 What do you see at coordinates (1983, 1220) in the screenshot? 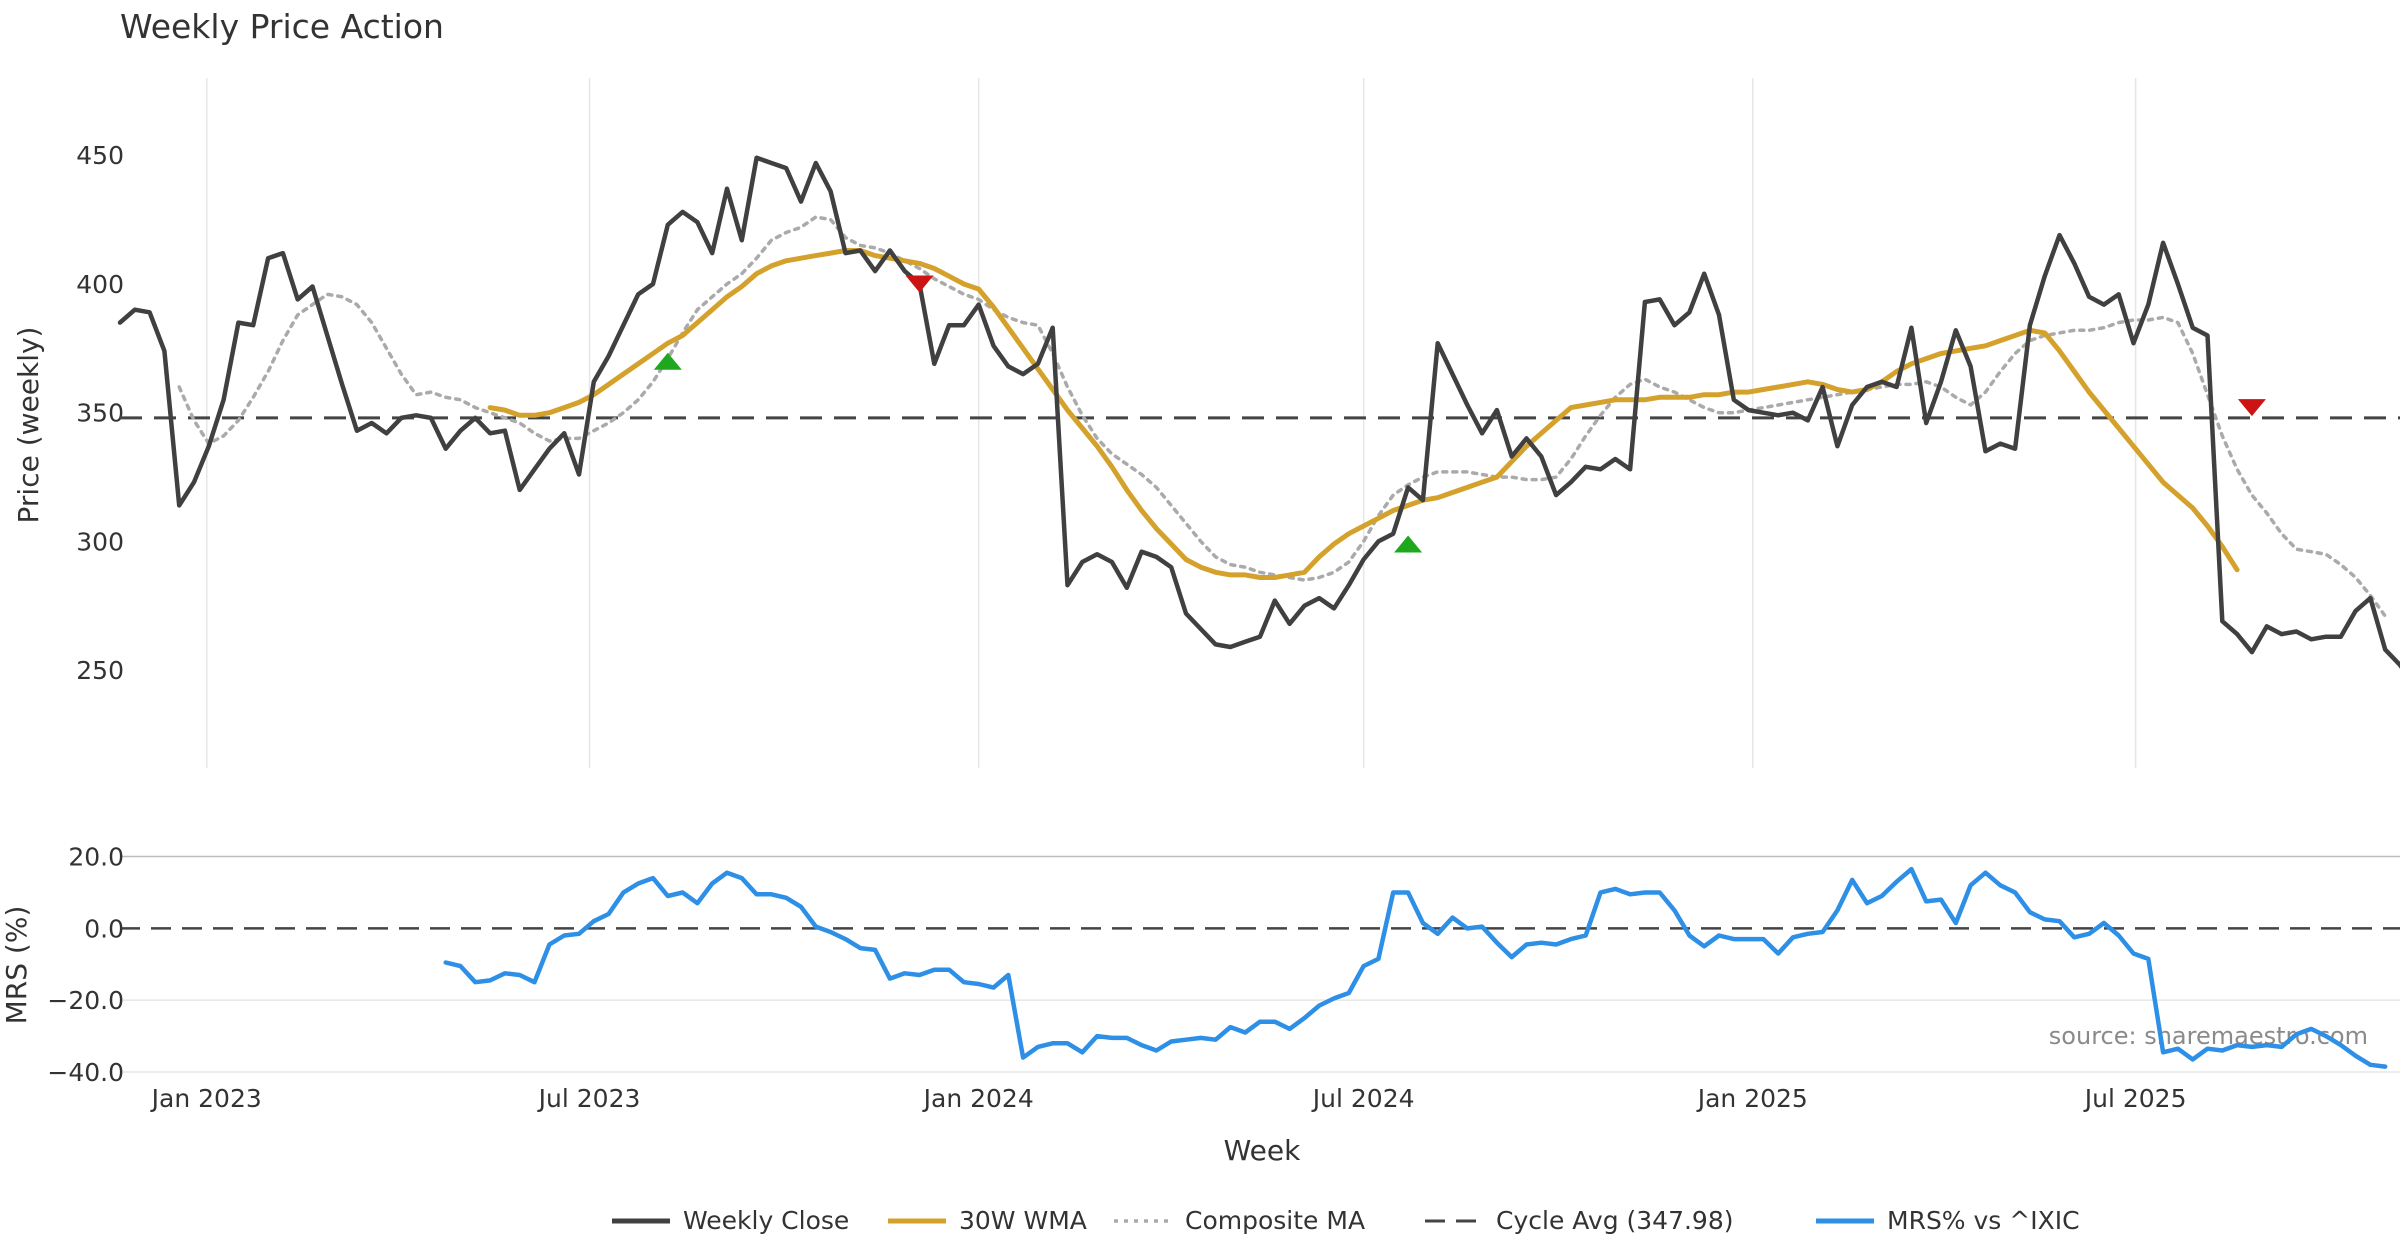
I see `legend-label: MRS% vs ^IXIC` at bounding box center [1983, 1220].